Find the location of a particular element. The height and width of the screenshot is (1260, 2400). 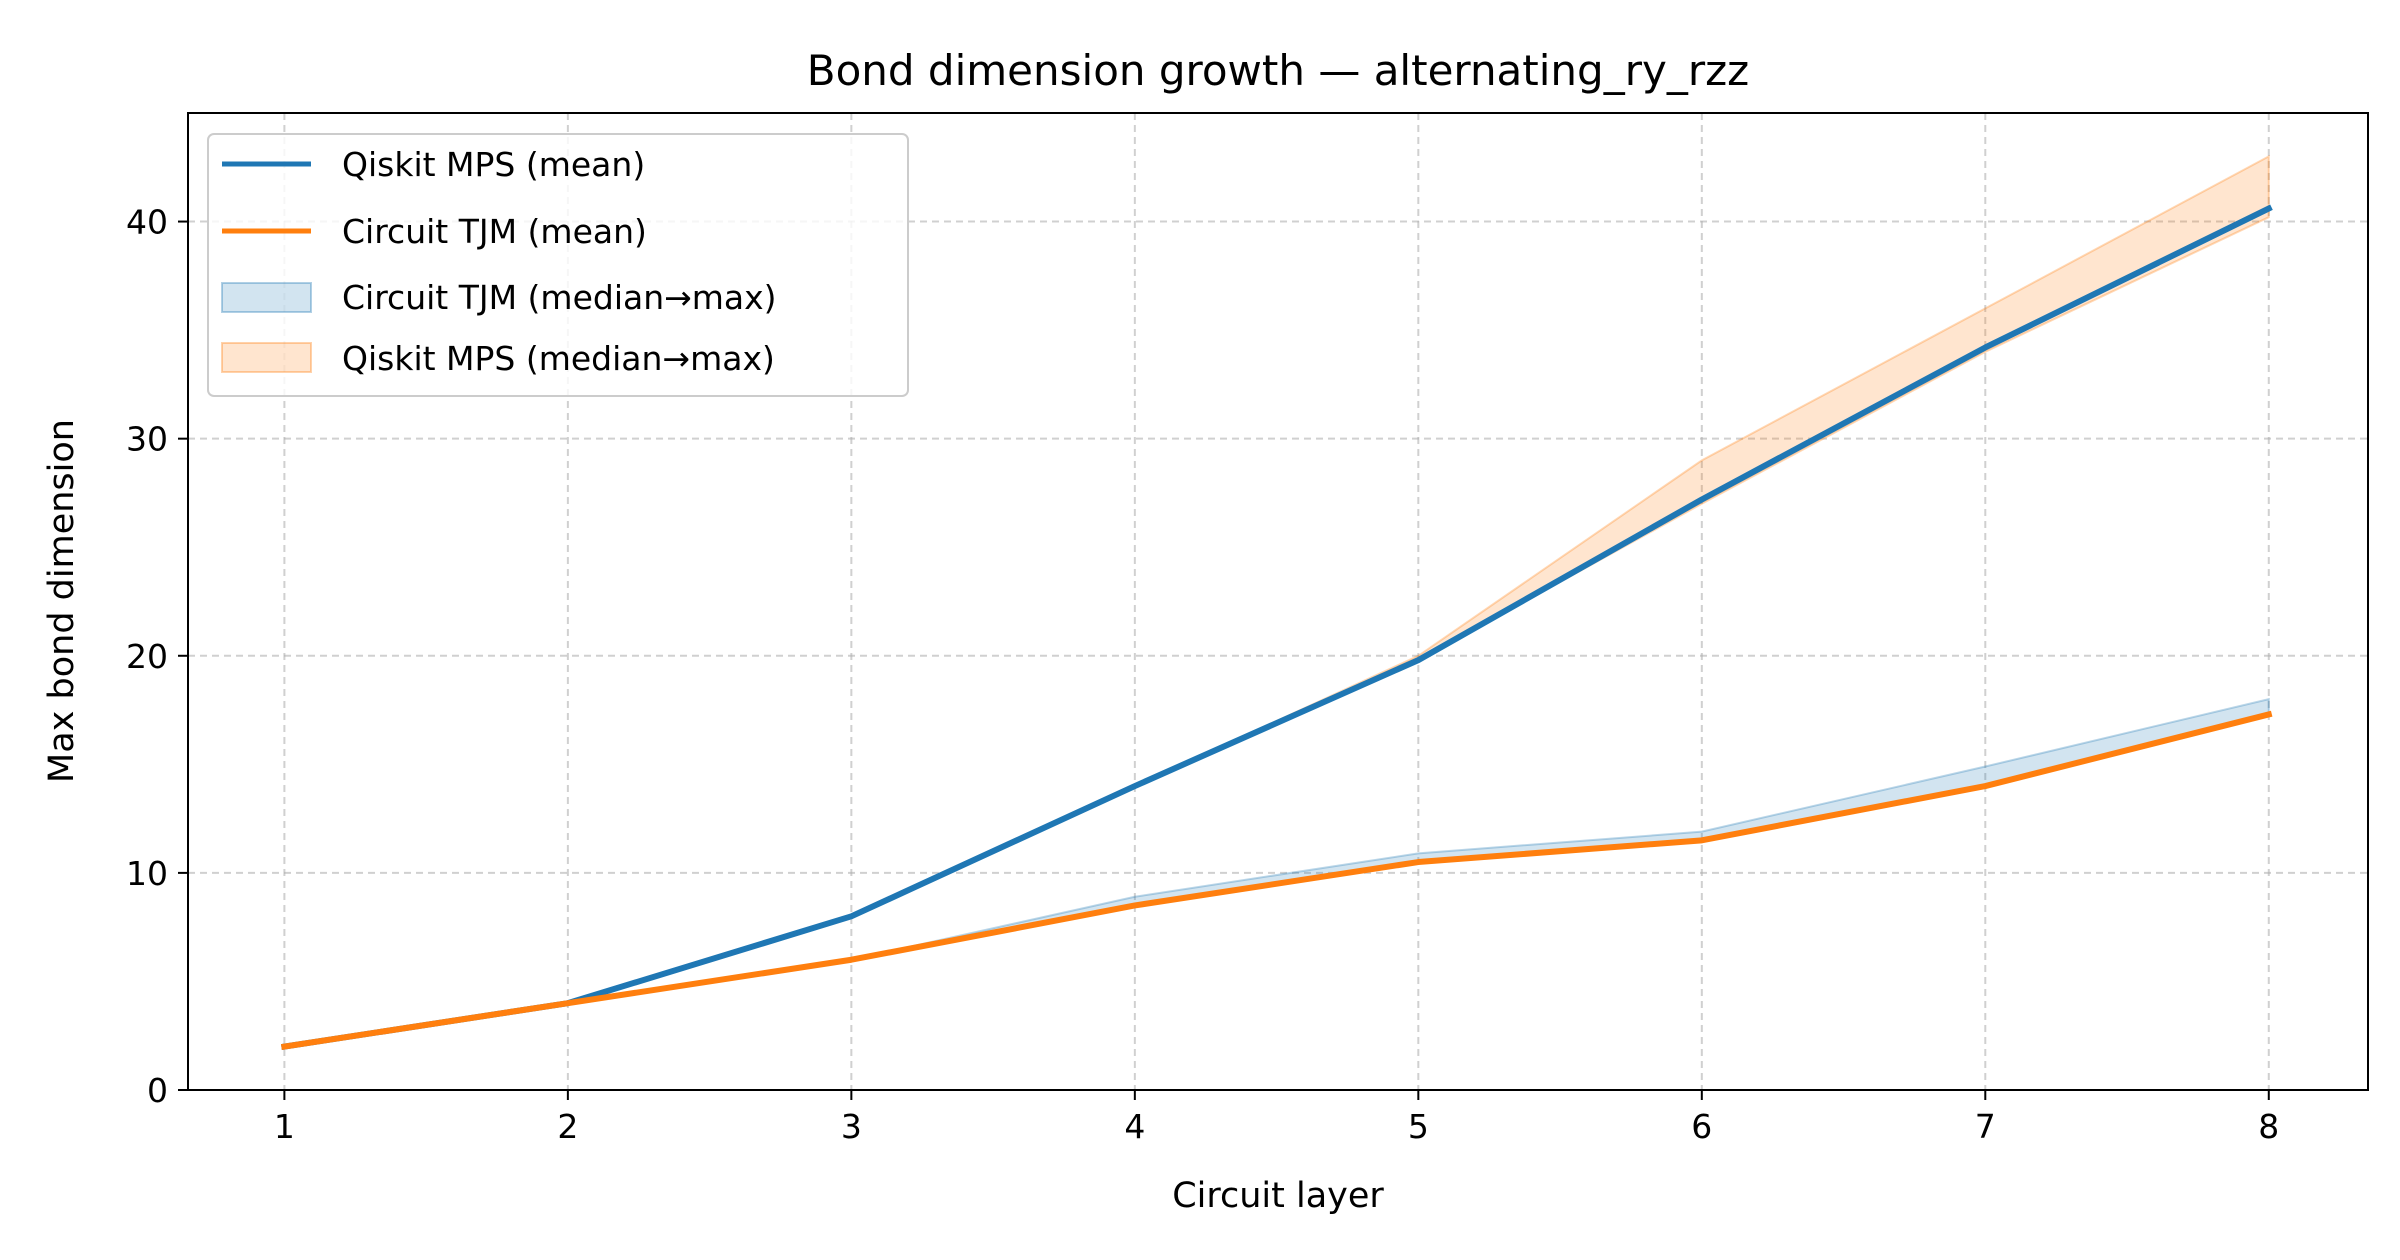

legend-box is located at coordinates (558, 265).